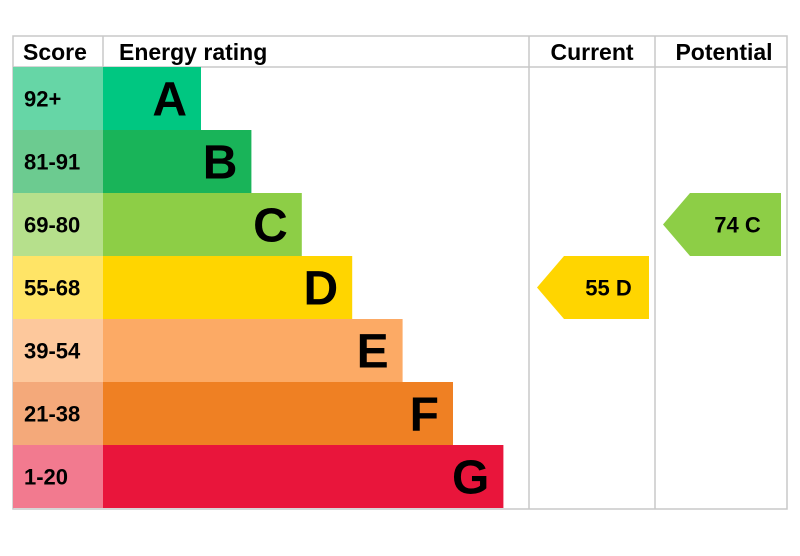  What do you see at coordinates (424, 415) in the screenshot?
I see `band-letter-f: F` at bounding box center [424, 415].